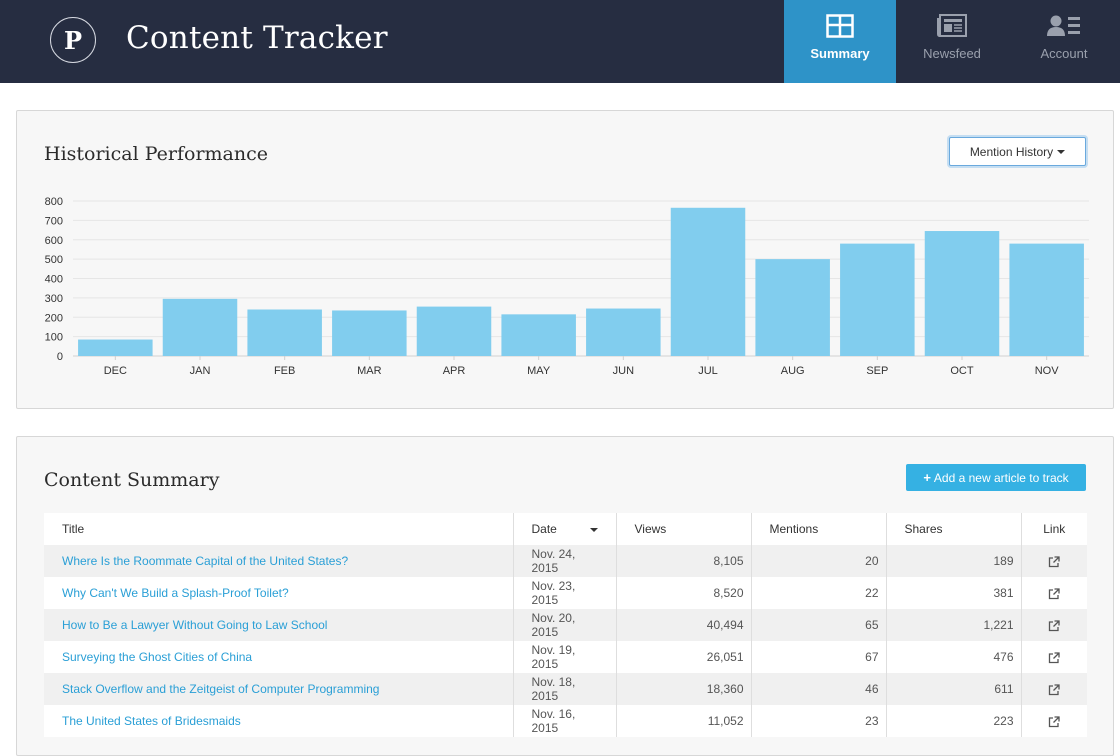  What do you see at coordinates (1064, 53) in the screenshot?
I see `nav-account-label: Account` at bounding box center [1064, 53].